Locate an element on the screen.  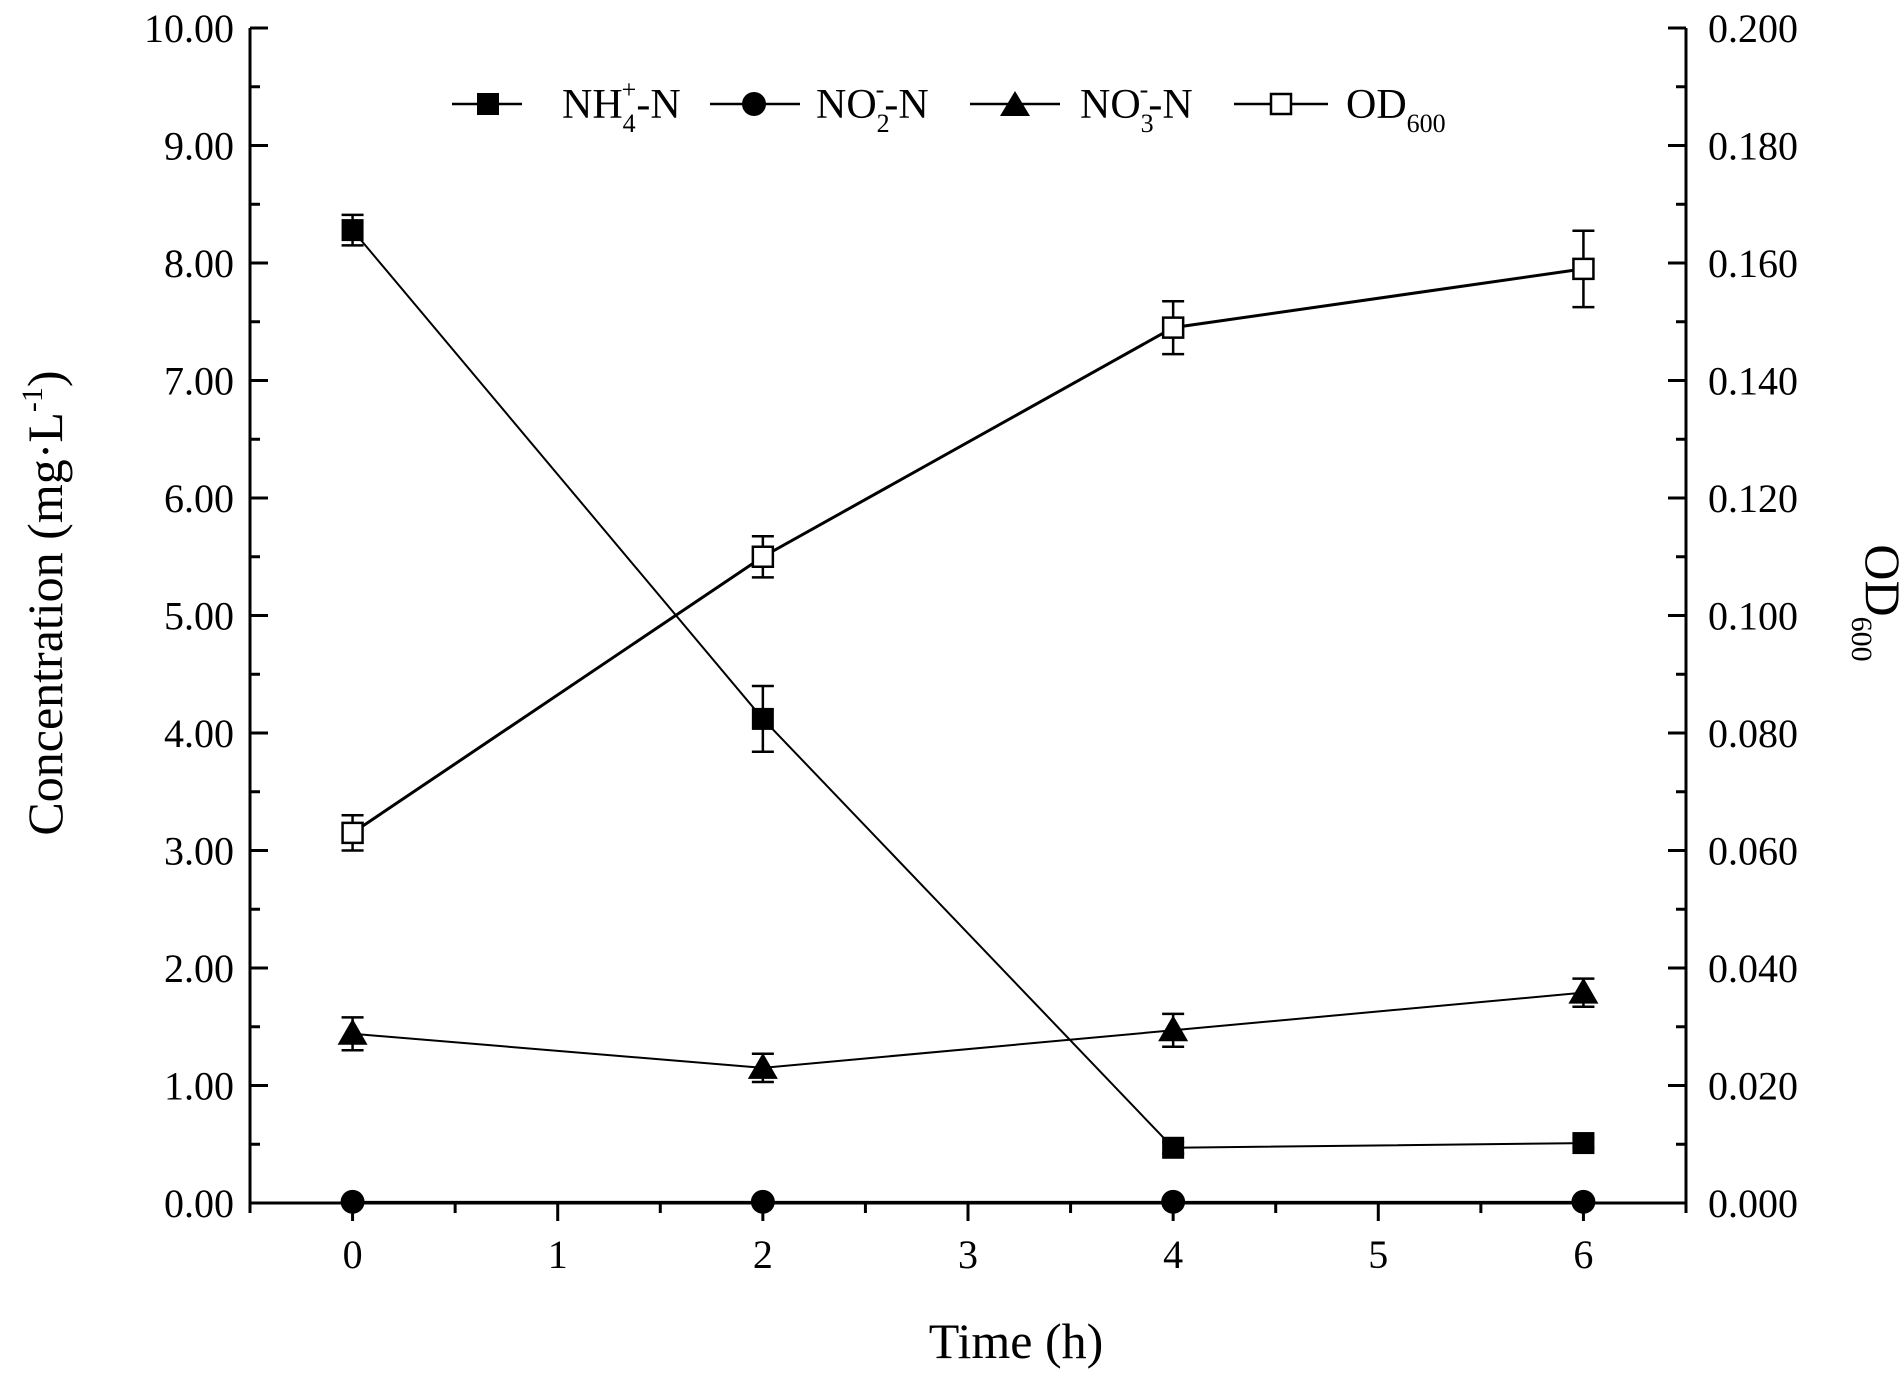
legend: NH4+-N NO2--N NO3--N OD600 is located at coordinates (949, 106).